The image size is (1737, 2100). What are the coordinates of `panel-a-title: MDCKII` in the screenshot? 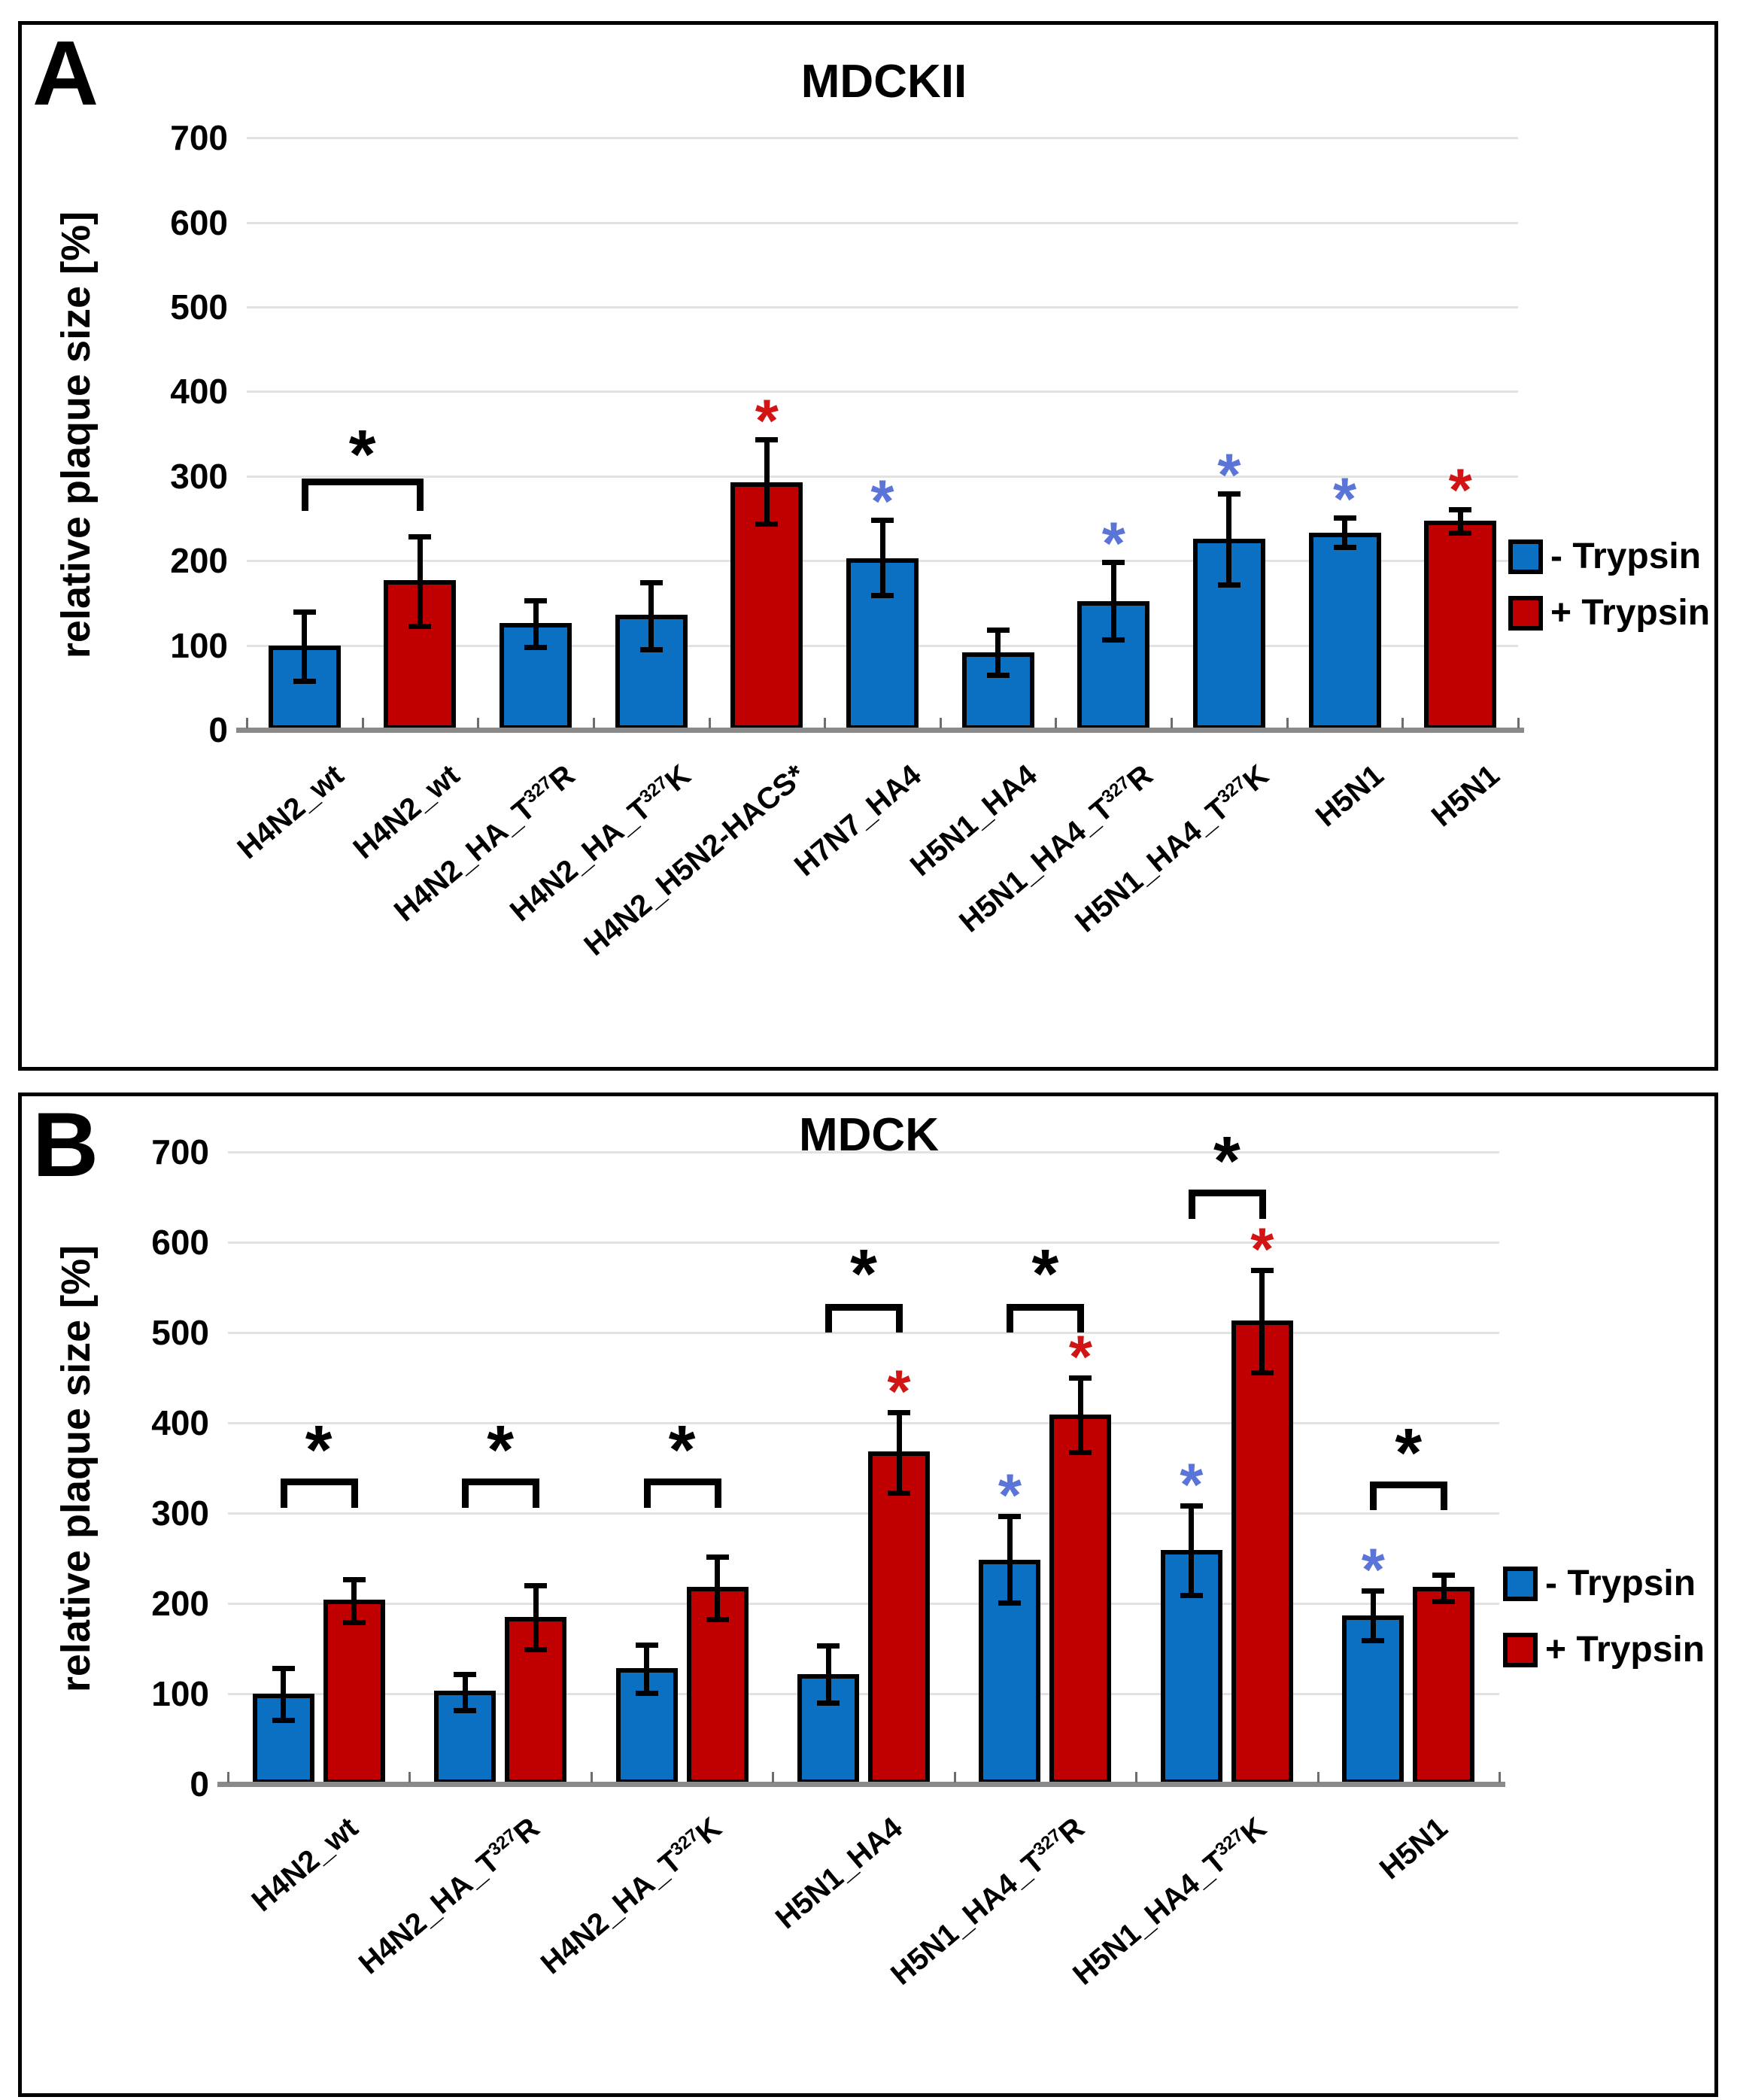 It's located at (883, 82).